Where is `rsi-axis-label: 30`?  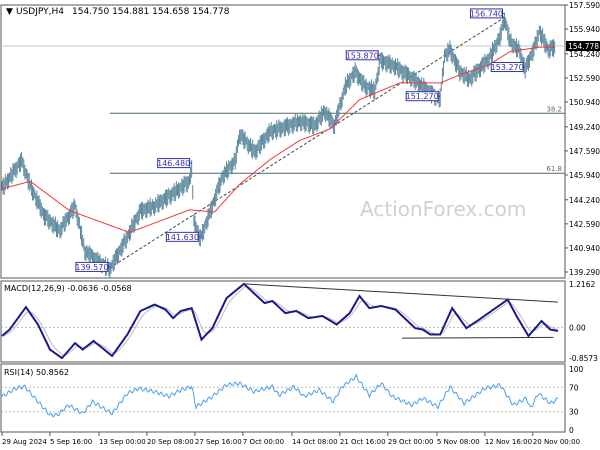 rsi-axis-label: 30 is located at coordinates (574, 412).